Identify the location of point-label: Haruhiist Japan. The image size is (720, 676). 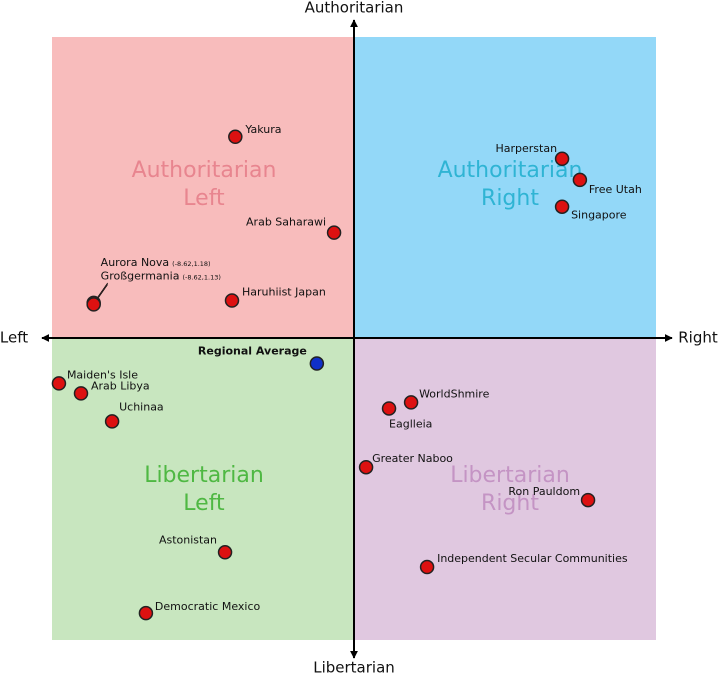
(284, 292).